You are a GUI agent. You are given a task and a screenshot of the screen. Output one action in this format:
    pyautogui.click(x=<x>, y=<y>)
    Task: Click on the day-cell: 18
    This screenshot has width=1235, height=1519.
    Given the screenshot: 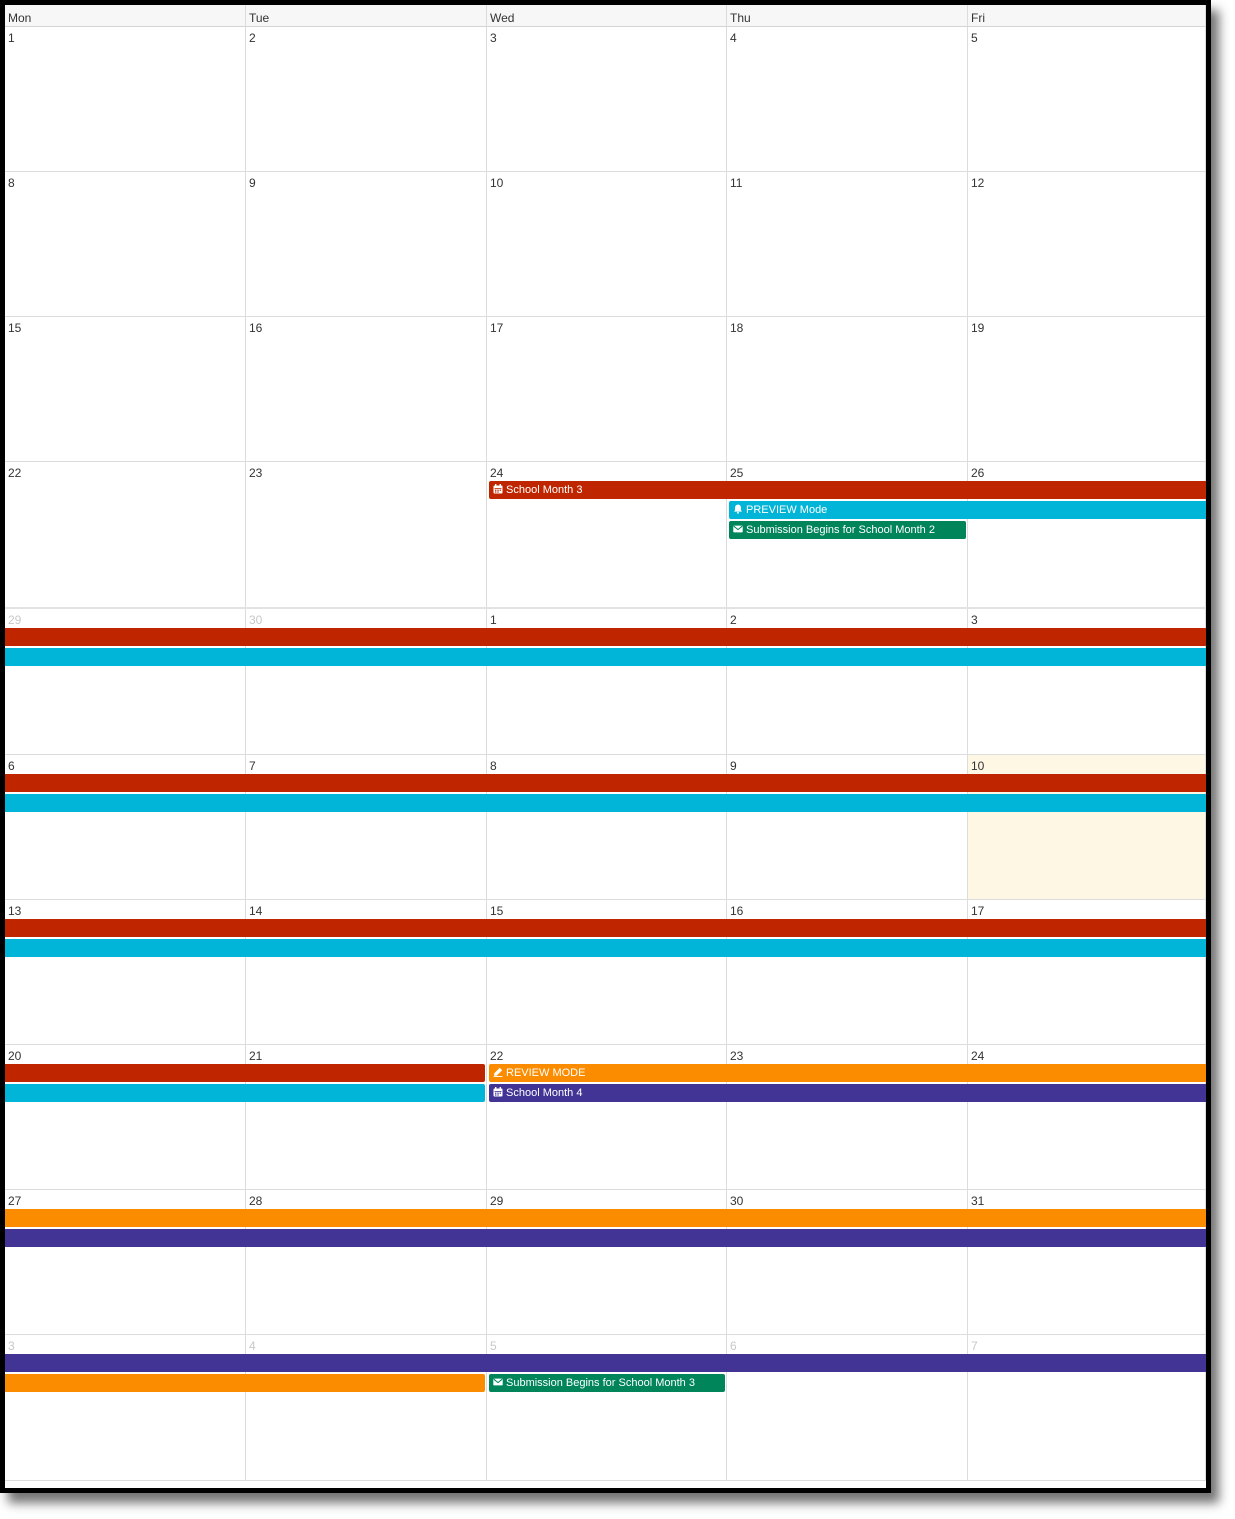 What is the action you would take?
    pyautogui.click(x=847, y=389)
    